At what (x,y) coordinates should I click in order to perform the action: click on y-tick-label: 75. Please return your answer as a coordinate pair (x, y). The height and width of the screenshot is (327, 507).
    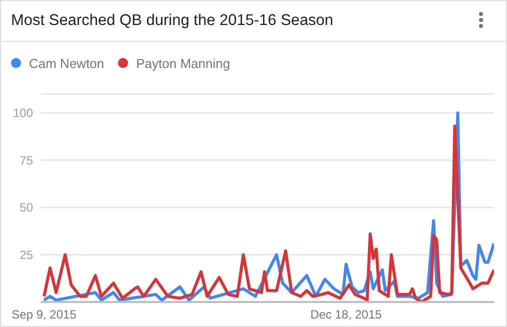
    Looking at the image, I should click on (27, 160).